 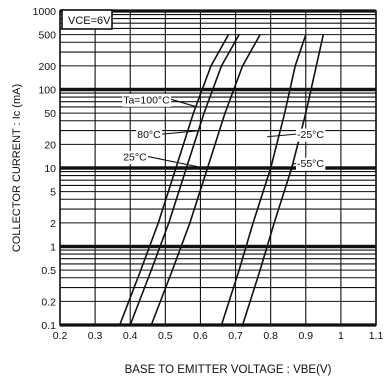 I want to click on x-tick-label: 1, so click(x=341, y=336).